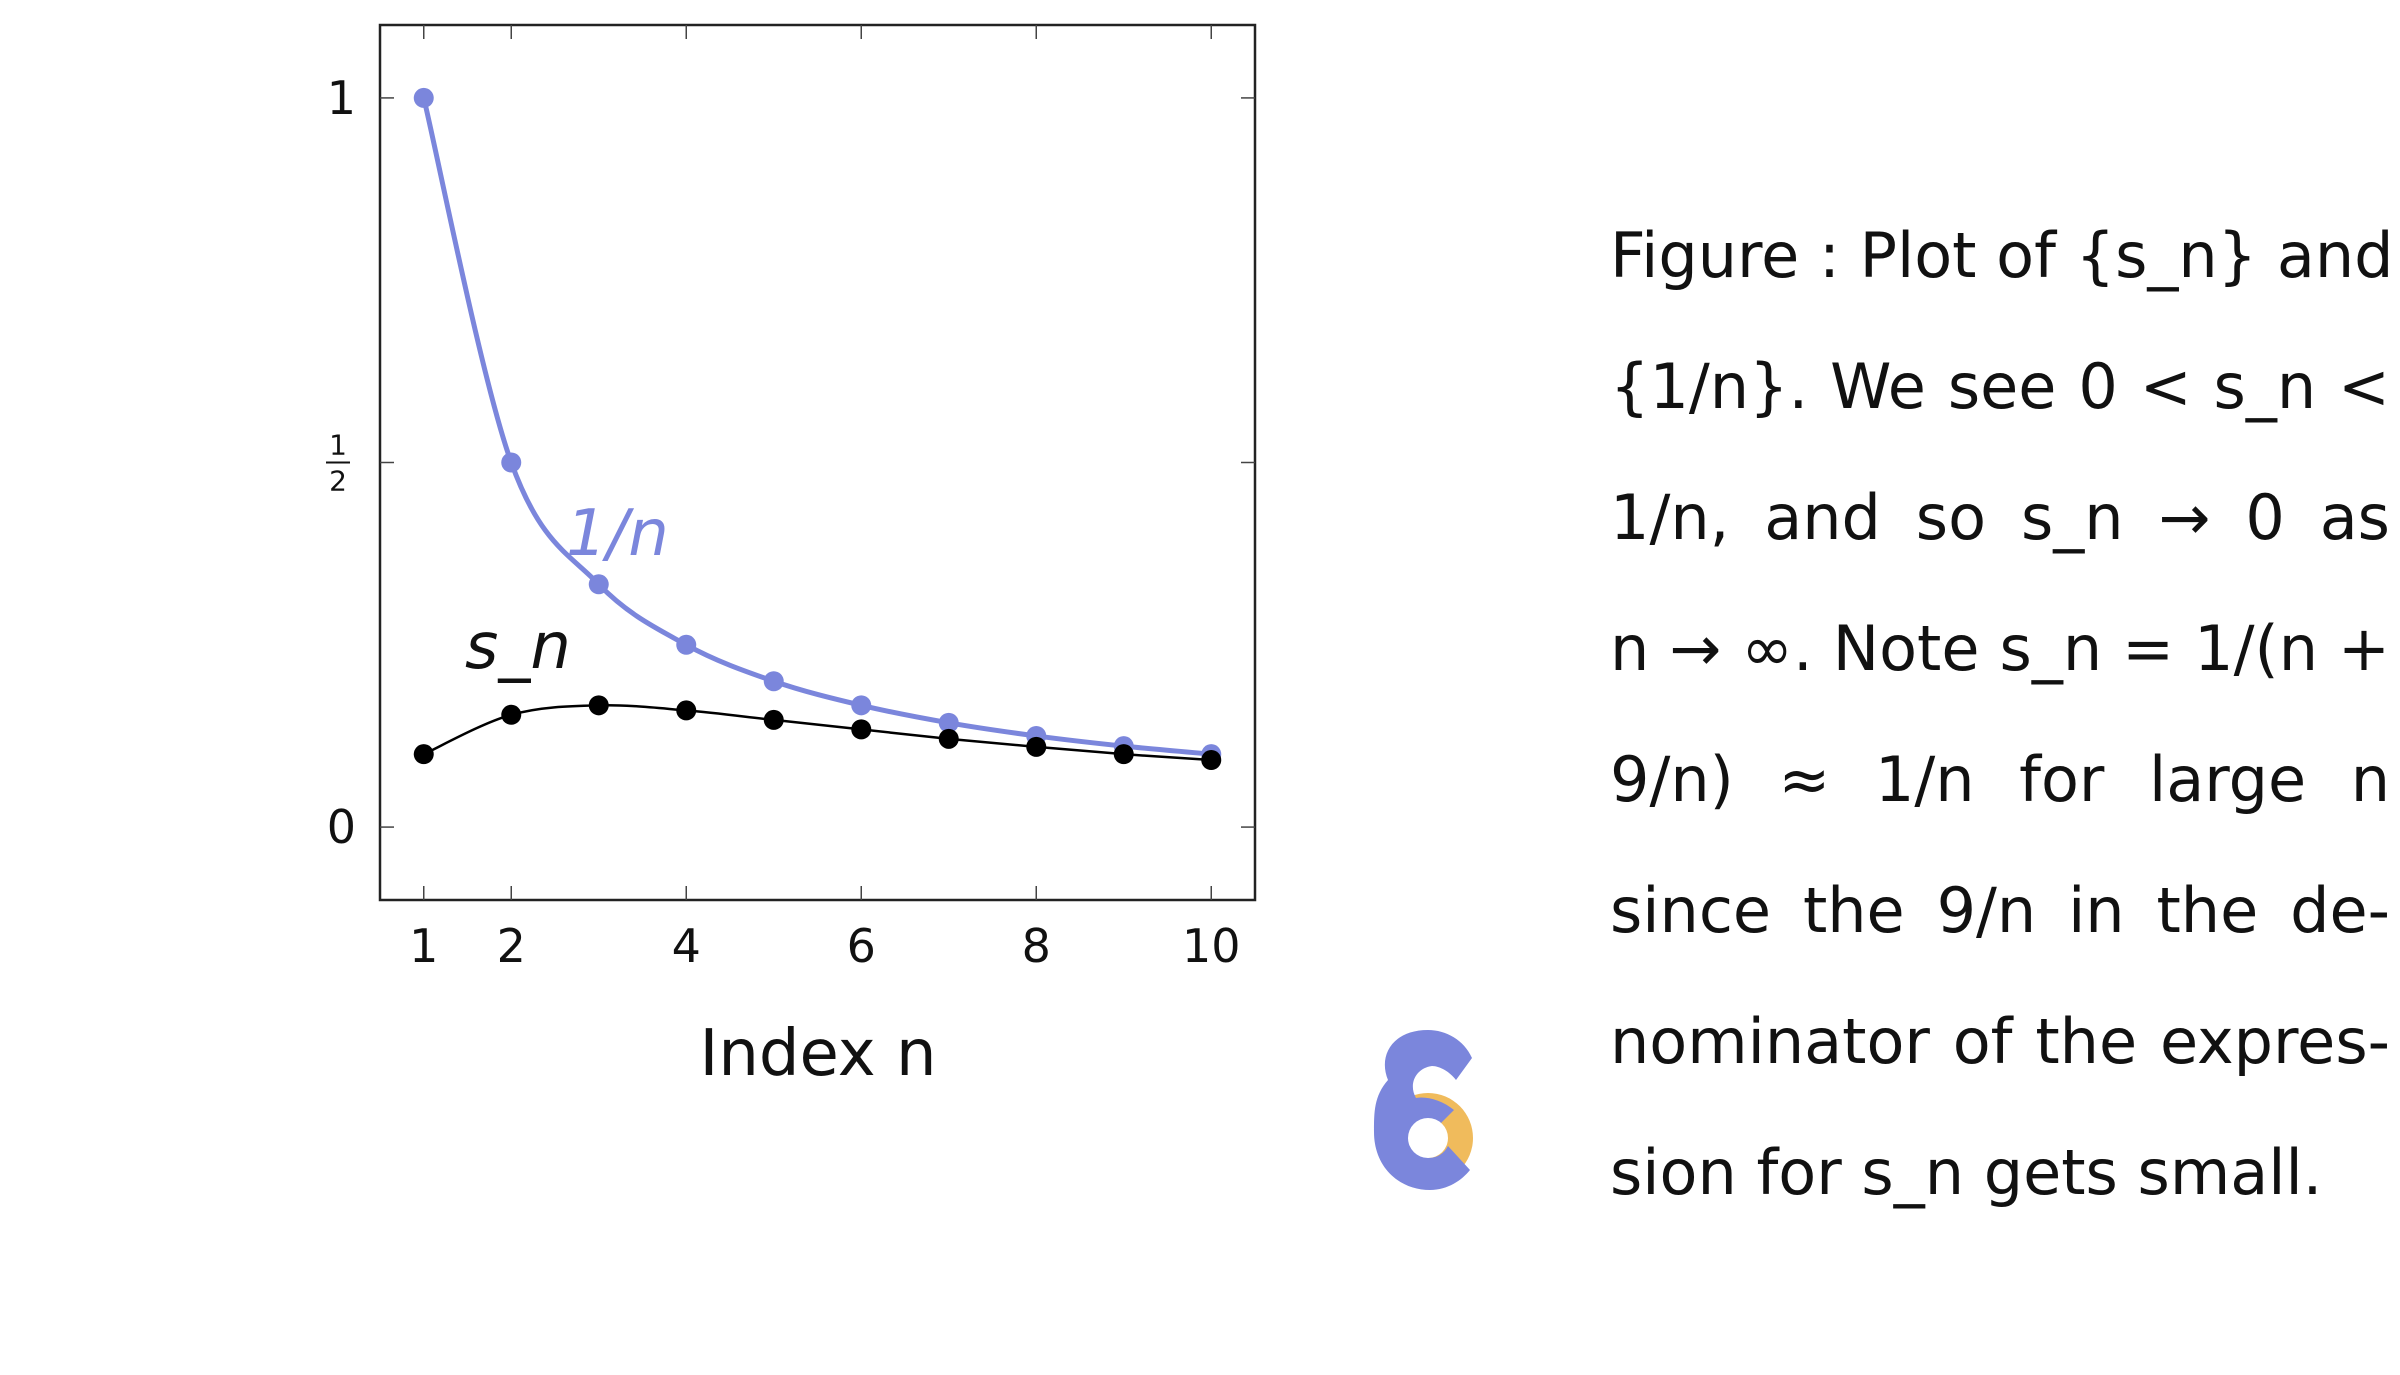  I want to click on caption-line: sion for s_n gets small., so click(1966, 1172).